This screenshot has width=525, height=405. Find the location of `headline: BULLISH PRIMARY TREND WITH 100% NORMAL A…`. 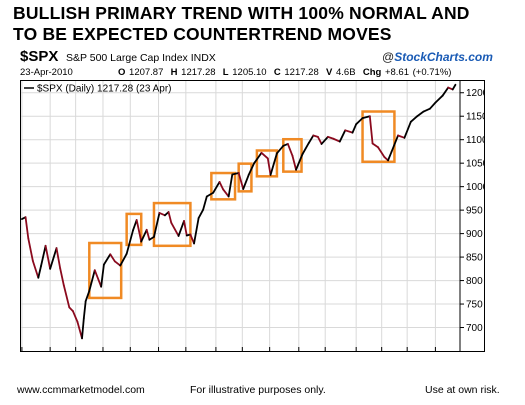

headline: BULLISH PRIMARY TREND WITH 100% NORMAL A… is located at coordinates (263, 24).